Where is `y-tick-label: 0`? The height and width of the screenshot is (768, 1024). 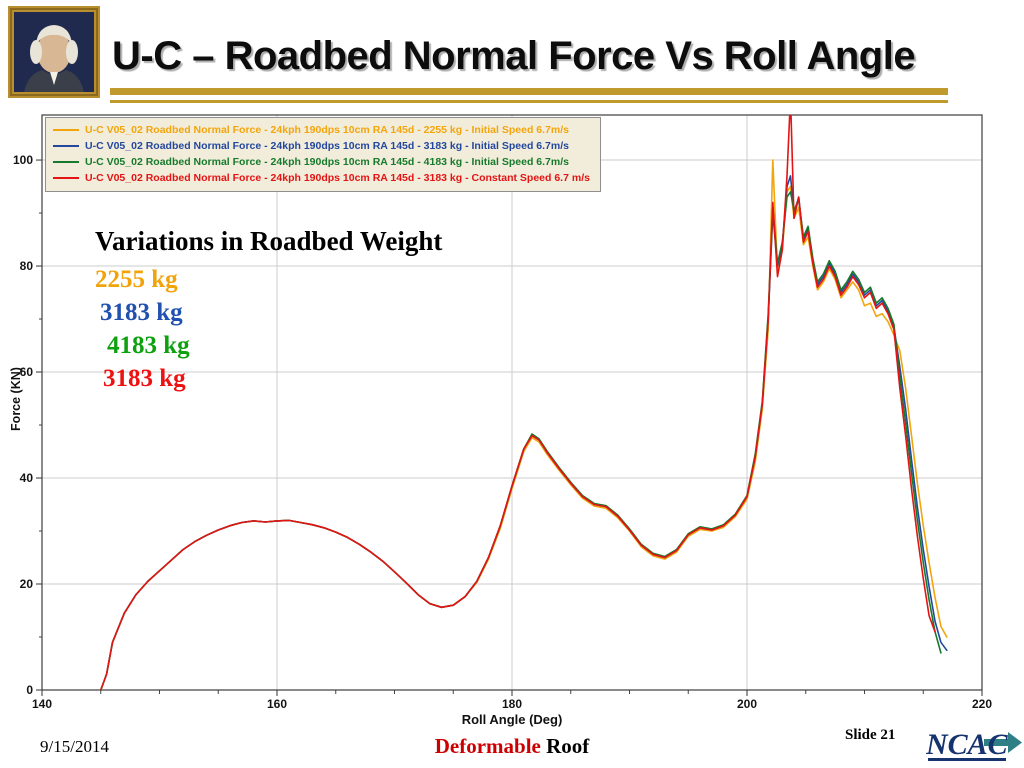 y-tick-label: 0 is located at coordinates (29, 690).